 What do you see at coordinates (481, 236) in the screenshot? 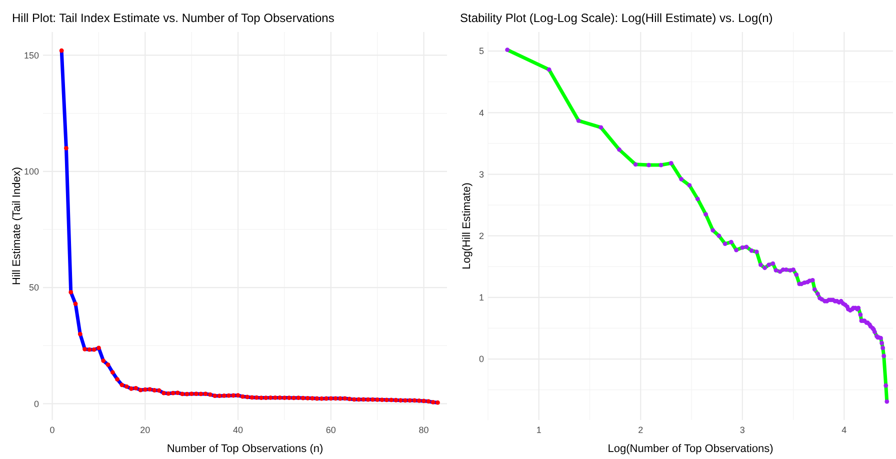
I see `y-tick-label: 2` at bounding box center [481, 236].